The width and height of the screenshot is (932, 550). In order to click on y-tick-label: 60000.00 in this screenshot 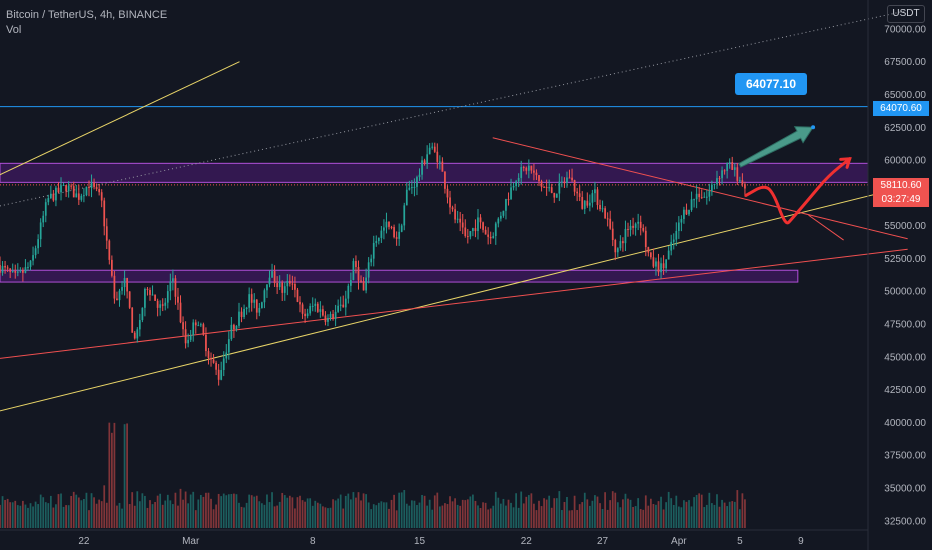, I will do `click(905, 161)`.